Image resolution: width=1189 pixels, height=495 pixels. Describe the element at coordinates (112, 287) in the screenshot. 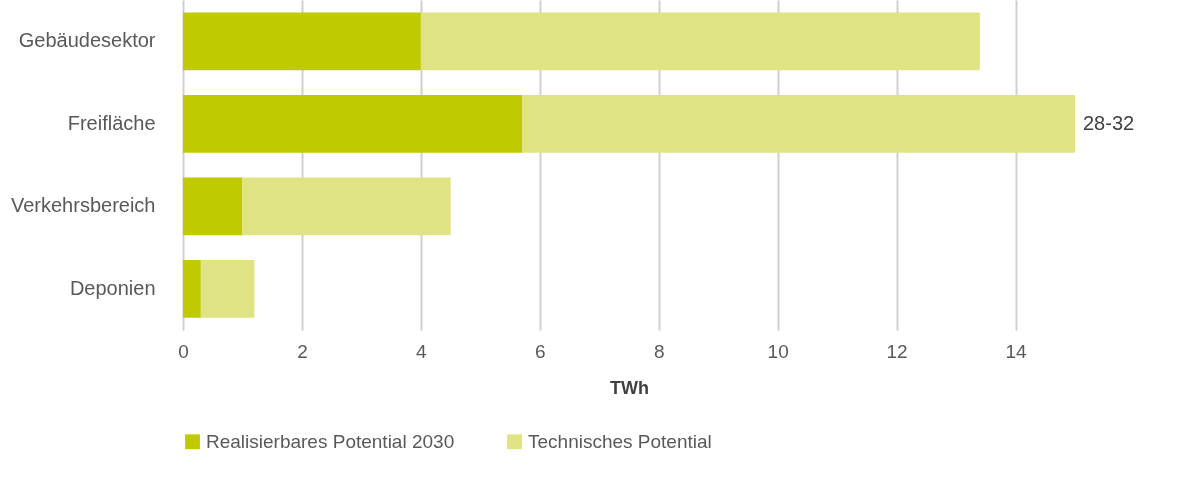

I see `y-tick-label: Deponien` at that location.